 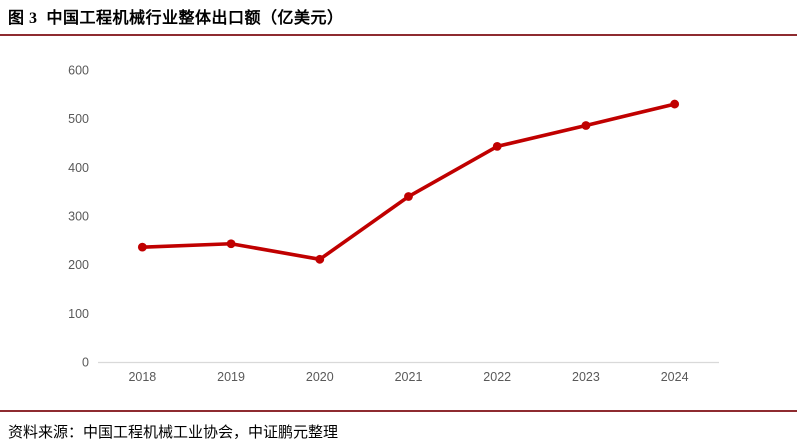 What do you see at coordinates (142, 377) in the screenshot?
I see `x-tick-label: 2018` at bounding box center [142, 377].